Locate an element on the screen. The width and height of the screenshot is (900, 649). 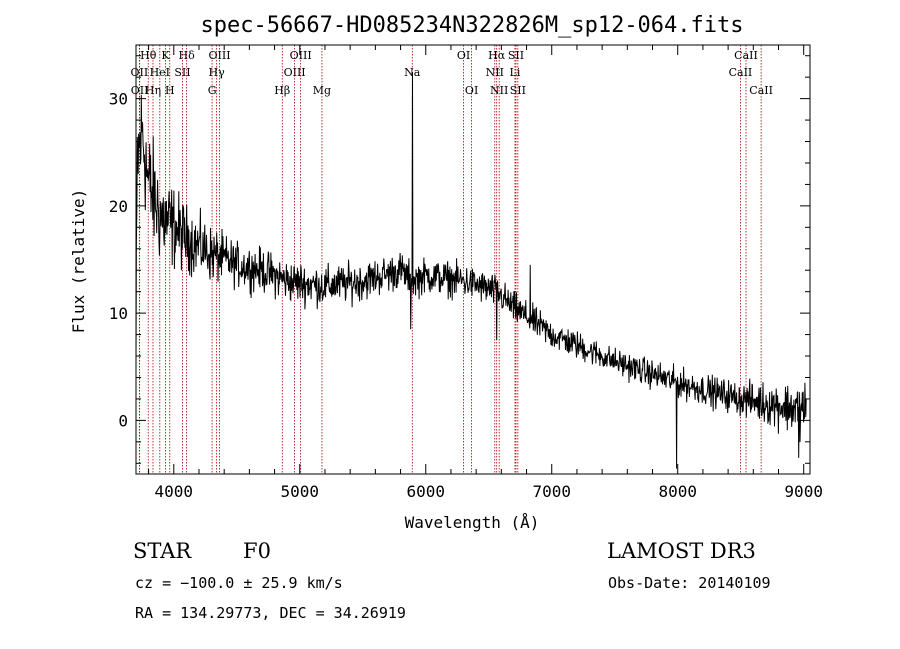
y-tick-label: 0 is located at coordinates (123, 420).